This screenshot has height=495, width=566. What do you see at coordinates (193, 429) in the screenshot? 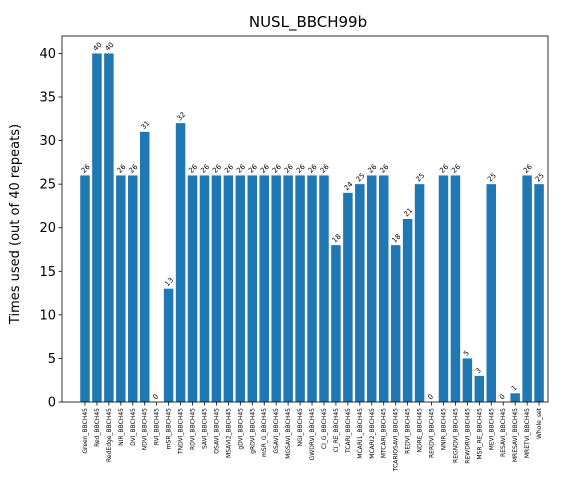
I see `x-tick-label: RDVI_BBCH45` at bounding box center [193, 429].